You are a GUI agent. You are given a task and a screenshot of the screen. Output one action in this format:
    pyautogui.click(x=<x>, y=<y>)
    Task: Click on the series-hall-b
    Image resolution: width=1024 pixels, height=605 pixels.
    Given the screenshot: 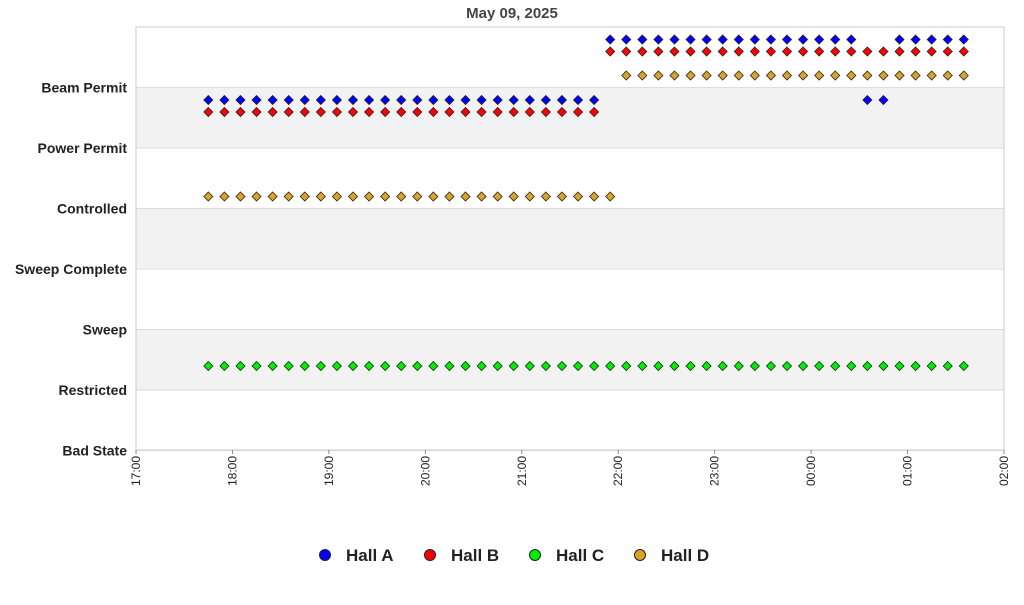 What is the action you would take?
    pyautogui.click(x=586, y=82)
    